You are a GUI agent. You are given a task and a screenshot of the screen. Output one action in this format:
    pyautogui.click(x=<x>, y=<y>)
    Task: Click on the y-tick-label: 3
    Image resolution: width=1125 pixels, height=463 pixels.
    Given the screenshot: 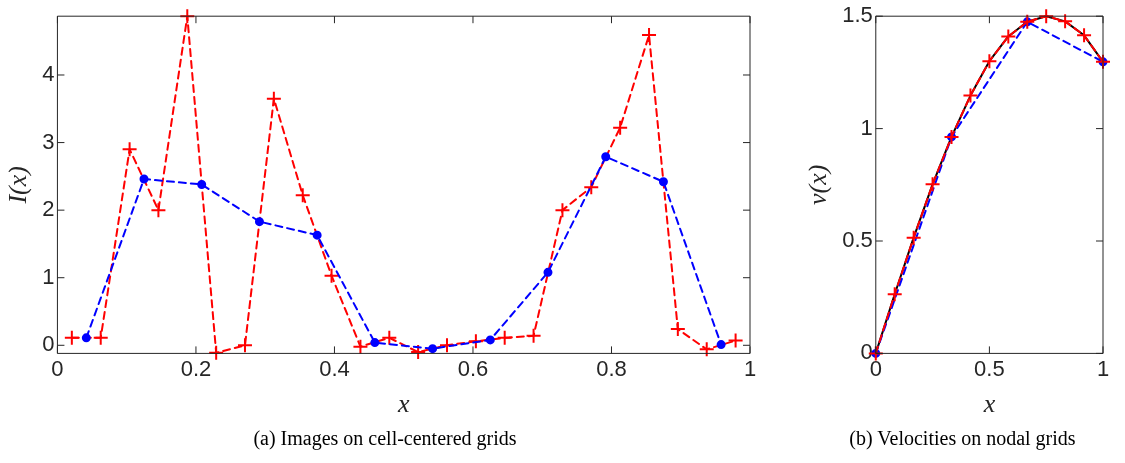 What is the action you would take?
    pyautogui.click(x=48, y=141)
    